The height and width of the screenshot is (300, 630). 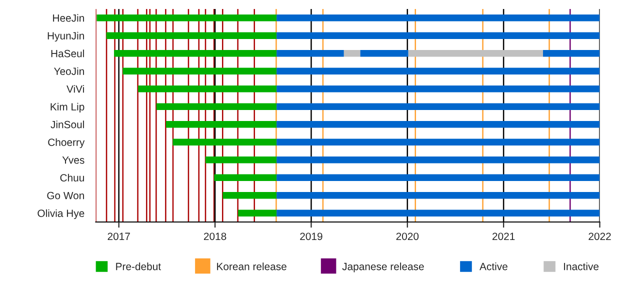 I want to click on y-tick-label: Olivia Hye, so click(x=61, y=214).